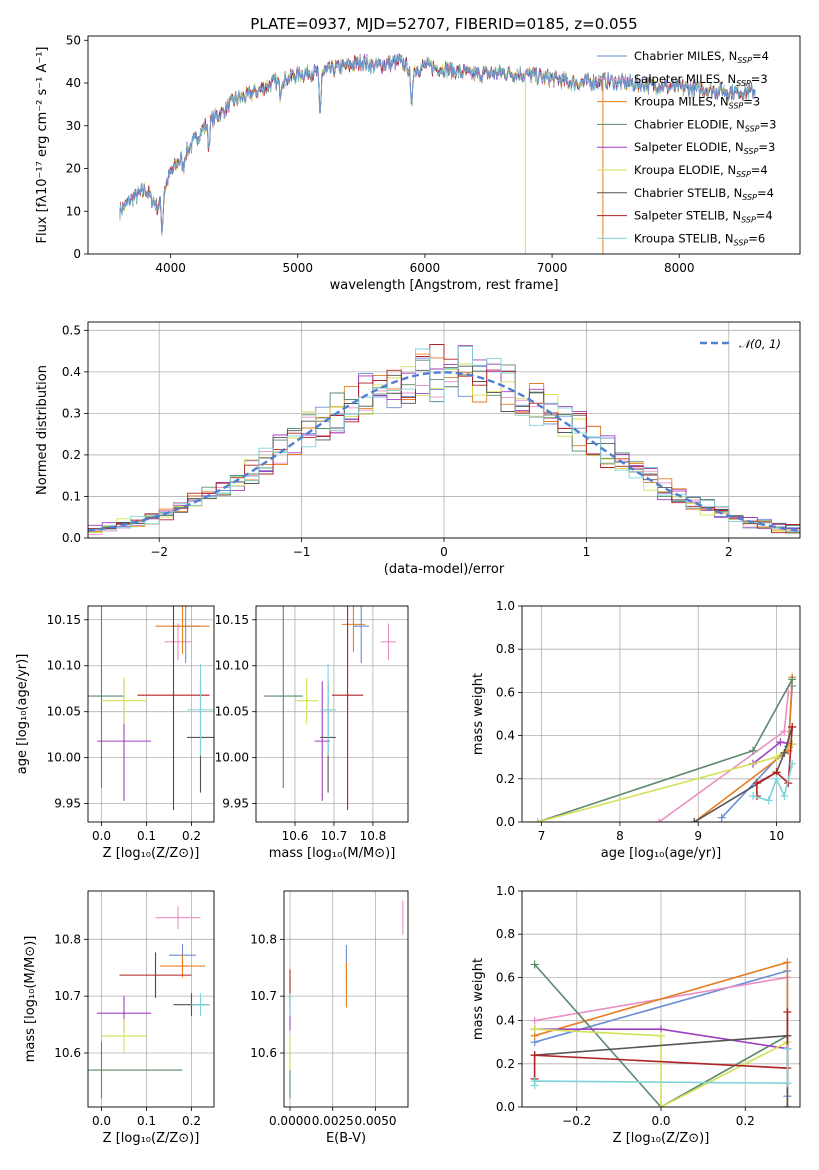  What do you see at coordinates (679, 268) in the screenshot?
I see `x-tick-label: 8000` at bounding box center [679, 268].